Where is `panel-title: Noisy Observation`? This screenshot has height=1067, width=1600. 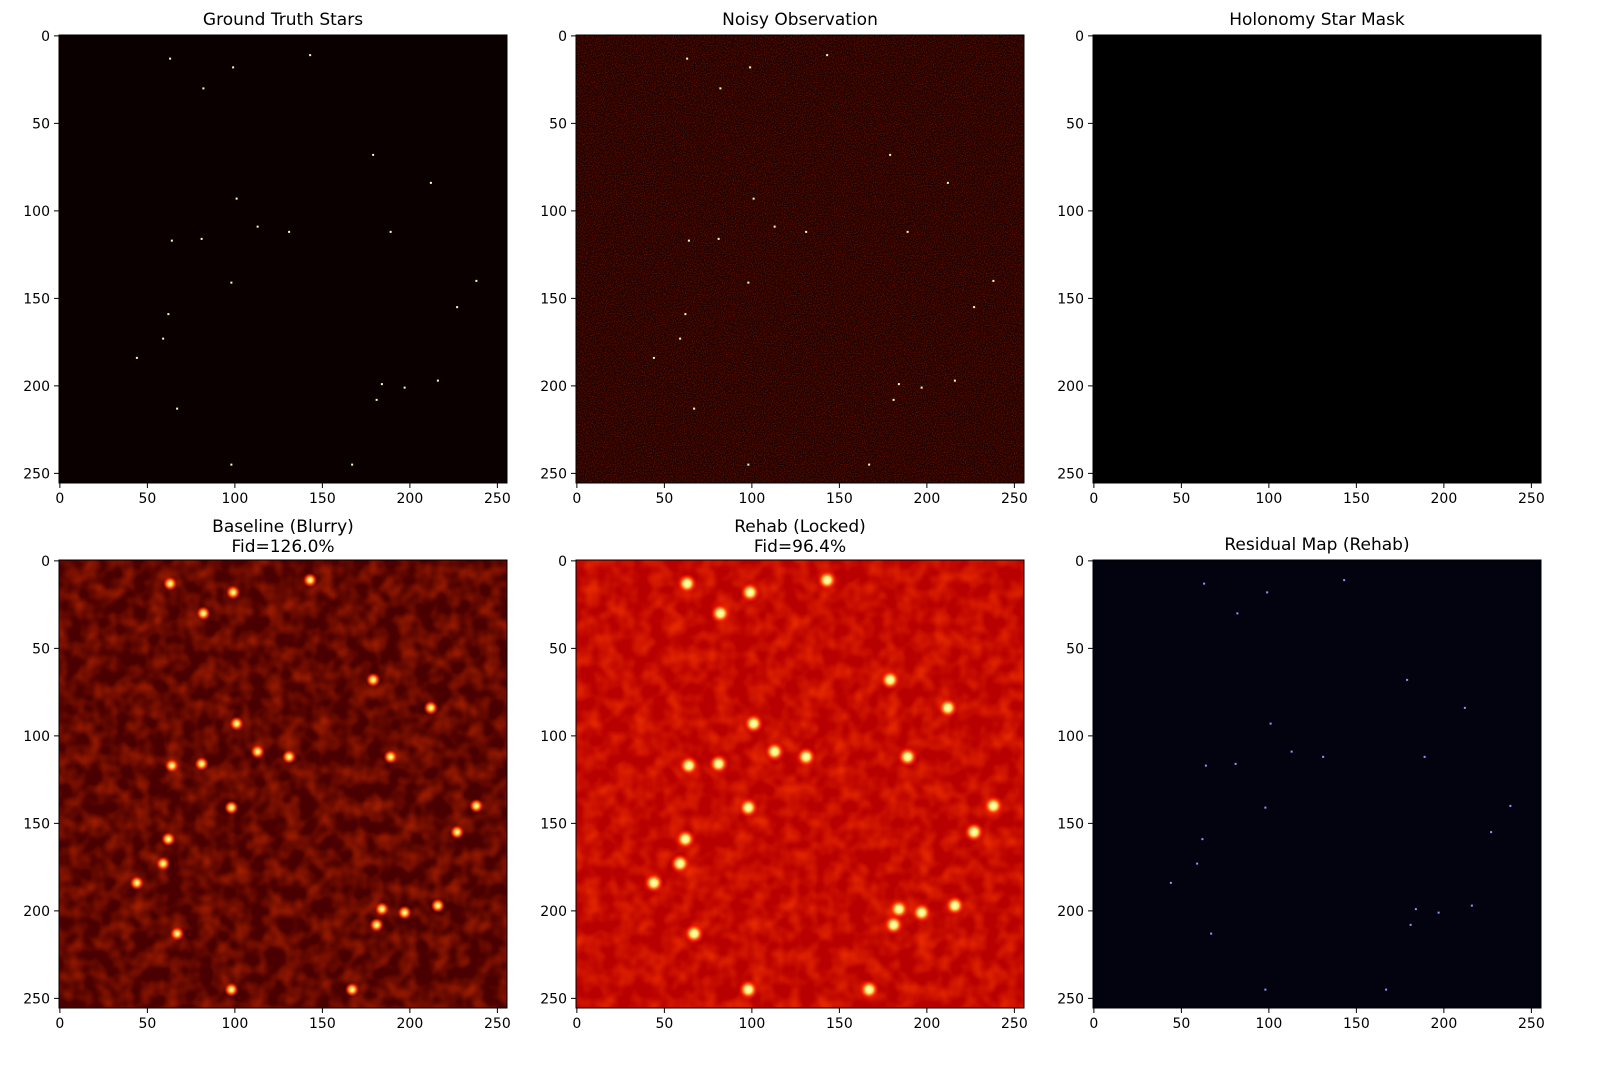 panel-title: Noisy Observation is located at coordinates (800, 20).